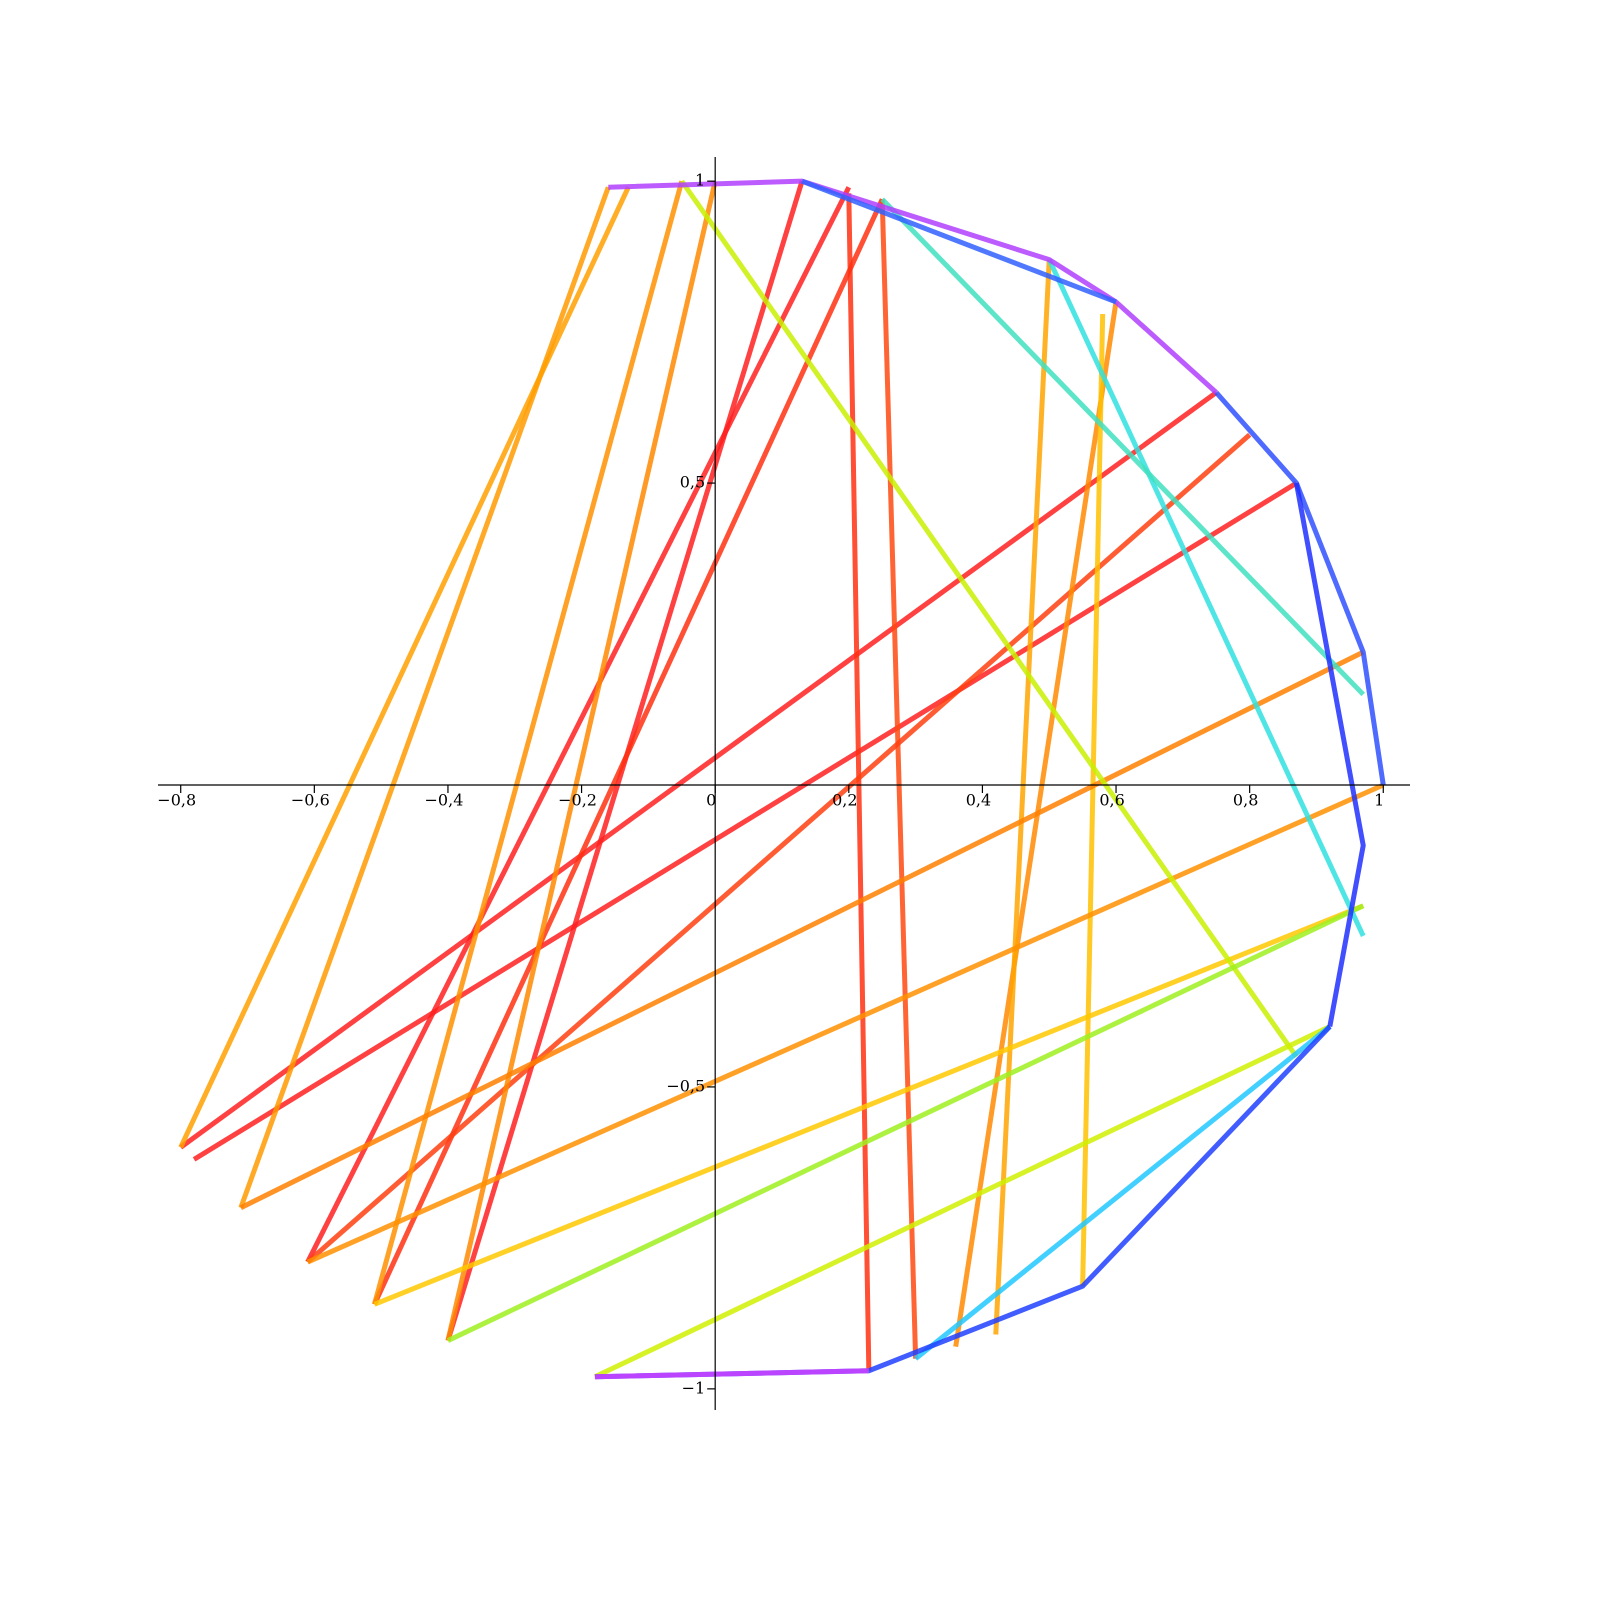 Image resolution: width=1600 pixels, height=1600 pixels. I want to click on x-tick-label: 0,4, so click(978, 800).